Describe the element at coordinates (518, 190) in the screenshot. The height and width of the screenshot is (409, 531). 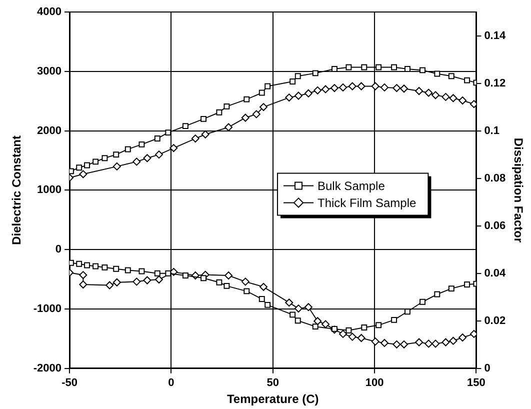
I see `y2-axis-title: Dissipation Factor` at that location.